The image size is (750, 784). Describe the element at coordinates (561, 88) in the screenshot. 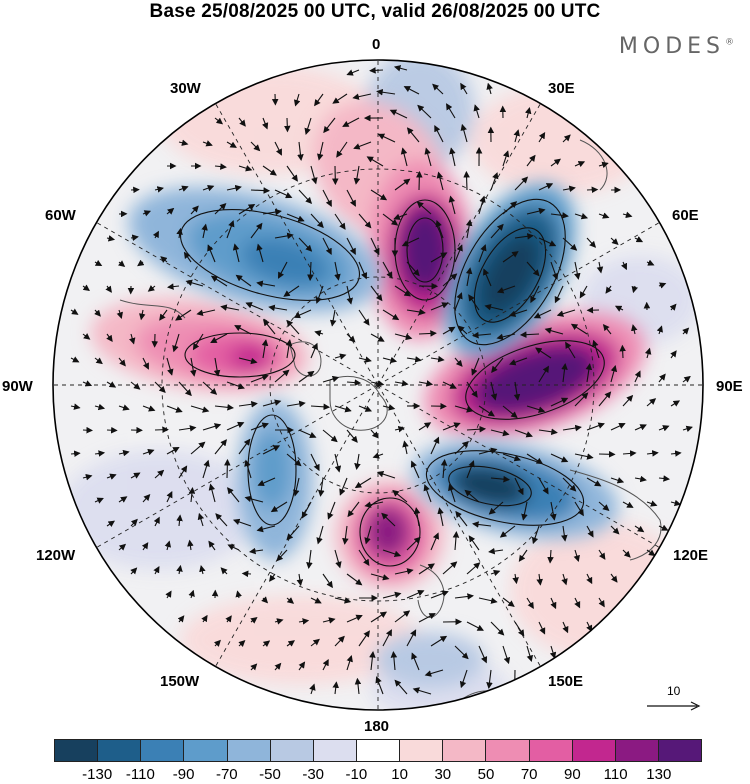

I see `label-30e: 30E` at that location.